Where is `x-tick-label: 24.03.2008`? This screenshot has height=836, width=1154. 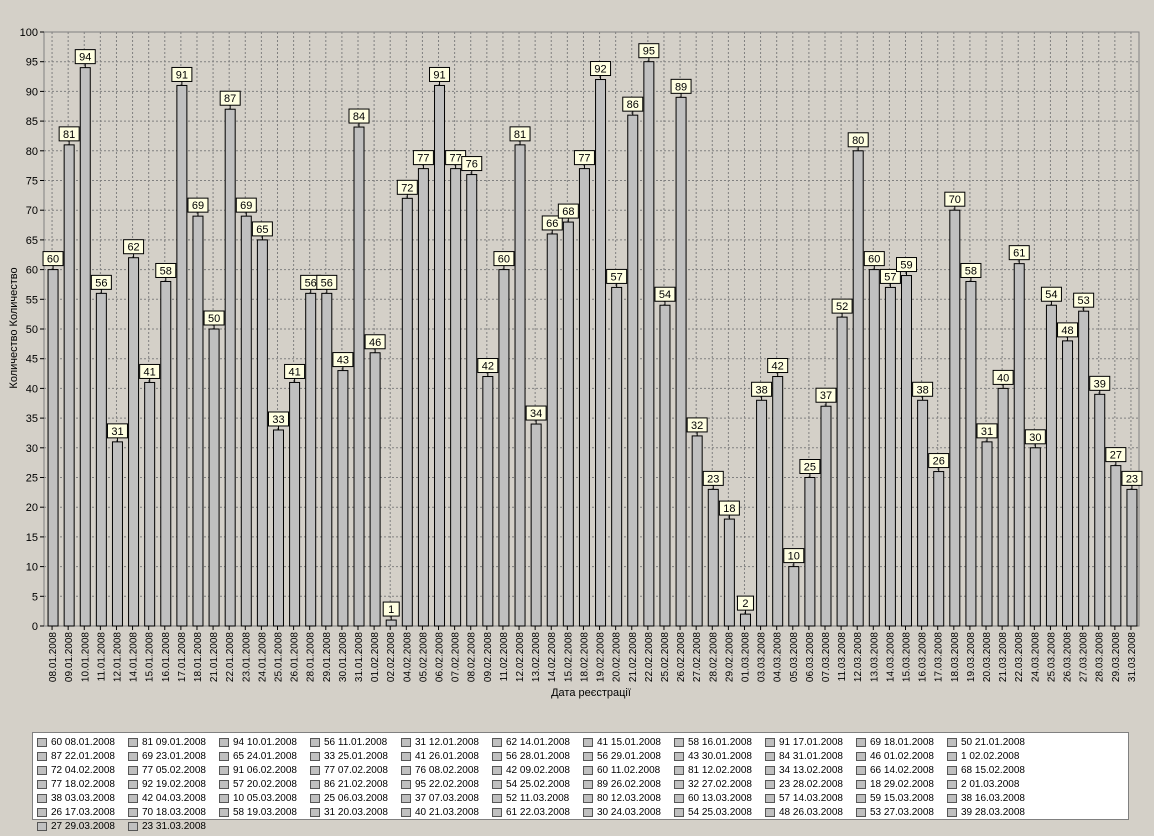 x-tick-label: 24.03.2008 is located at coordinates (1035, 657).